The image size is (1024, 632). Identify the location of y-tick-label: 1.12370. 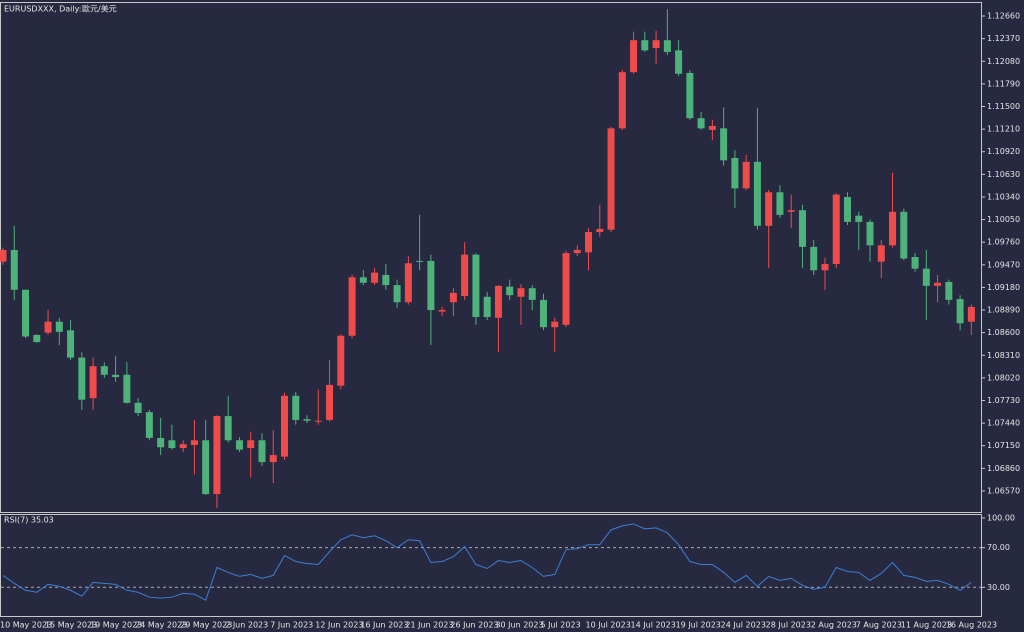
(1003, 38).